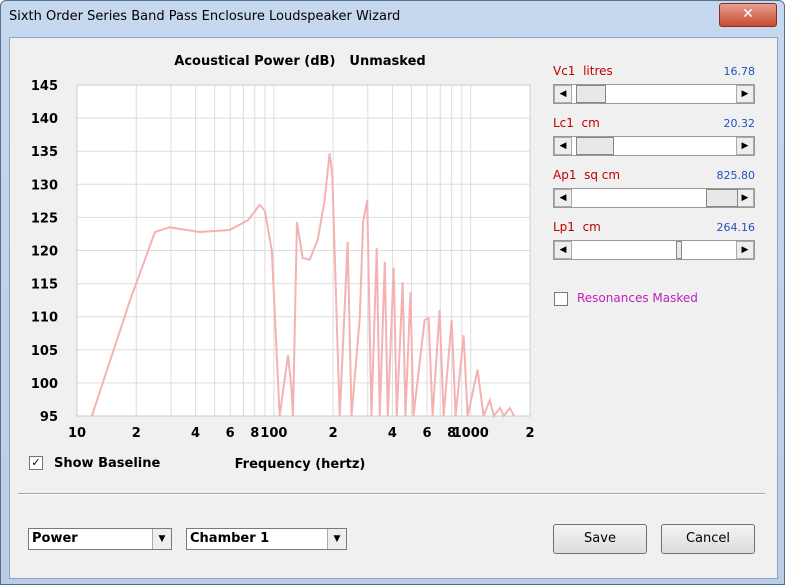 The width and height of the screenshot is (785, 585). What do you see at coordinates (300, 464) in the screenshot?
I see `x-axis-label: Frequency (hertz)` at bounding box center [300, 464].